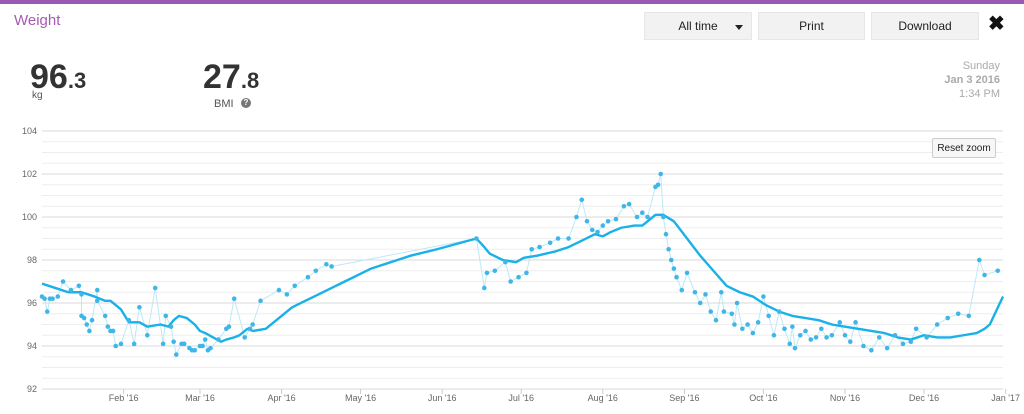 The image size is (1024, 414). Describe the element at coordinates (32, 346) in the screenshot. I see `y-tick-label: 94` at that location.